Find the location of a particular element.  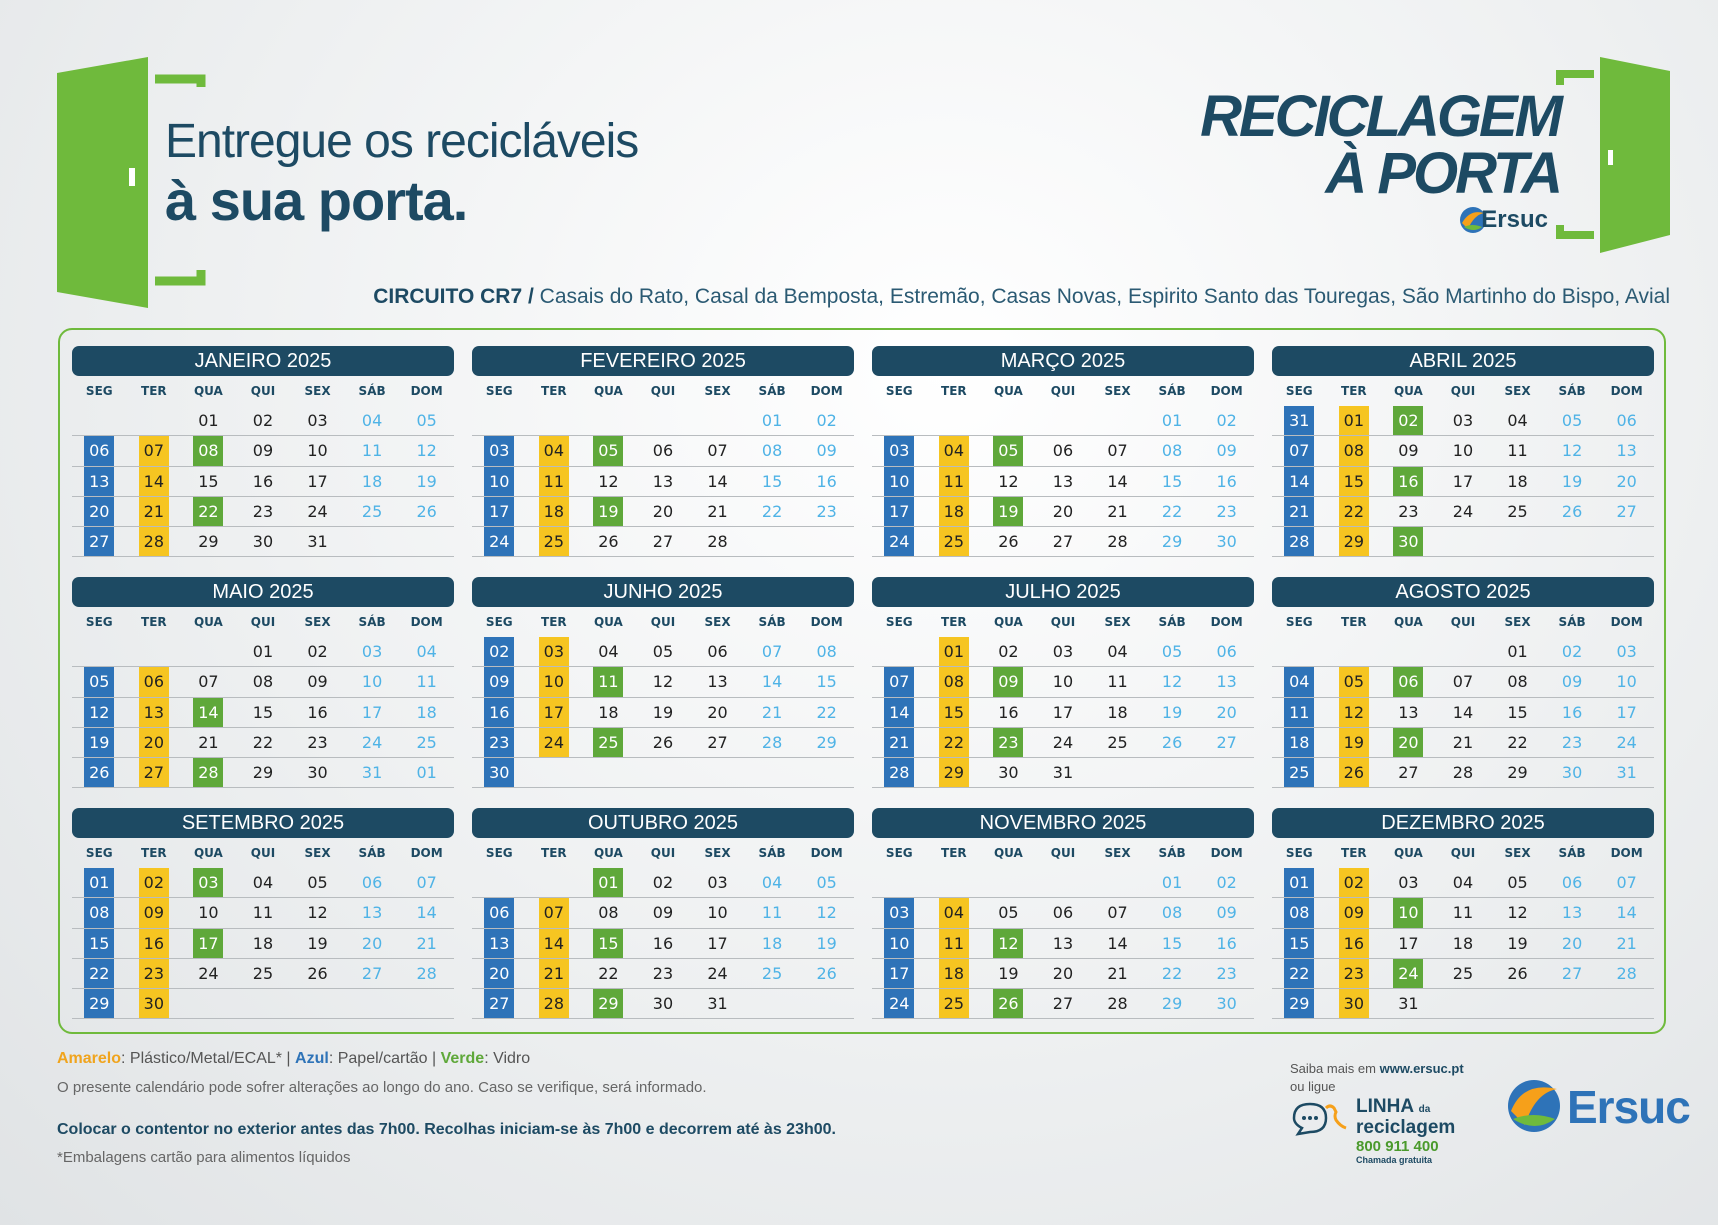

day-cell-azul: 11 is located at coordinates (1299, 712).